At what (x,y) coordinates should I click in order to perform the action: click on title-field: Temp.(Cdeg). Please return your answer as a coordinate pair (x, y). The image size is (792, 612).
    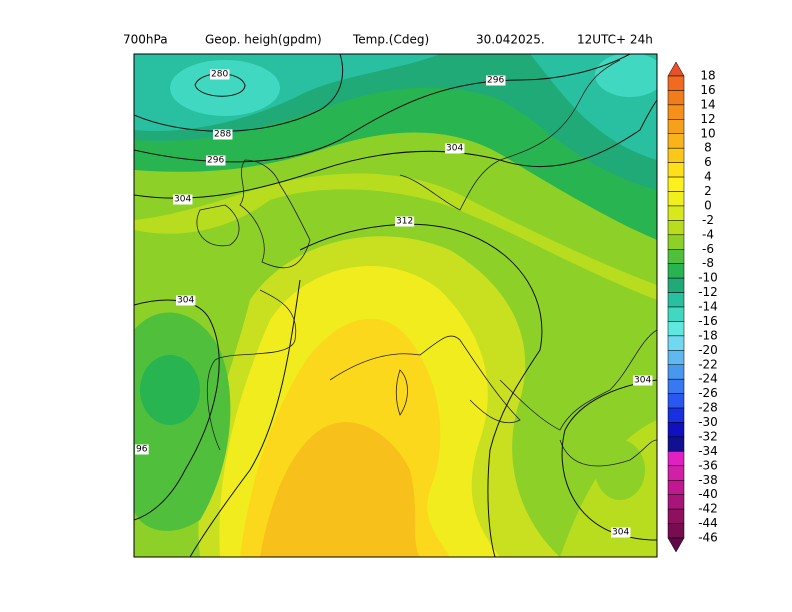
    Looking at the image, I should click on (390, 40).